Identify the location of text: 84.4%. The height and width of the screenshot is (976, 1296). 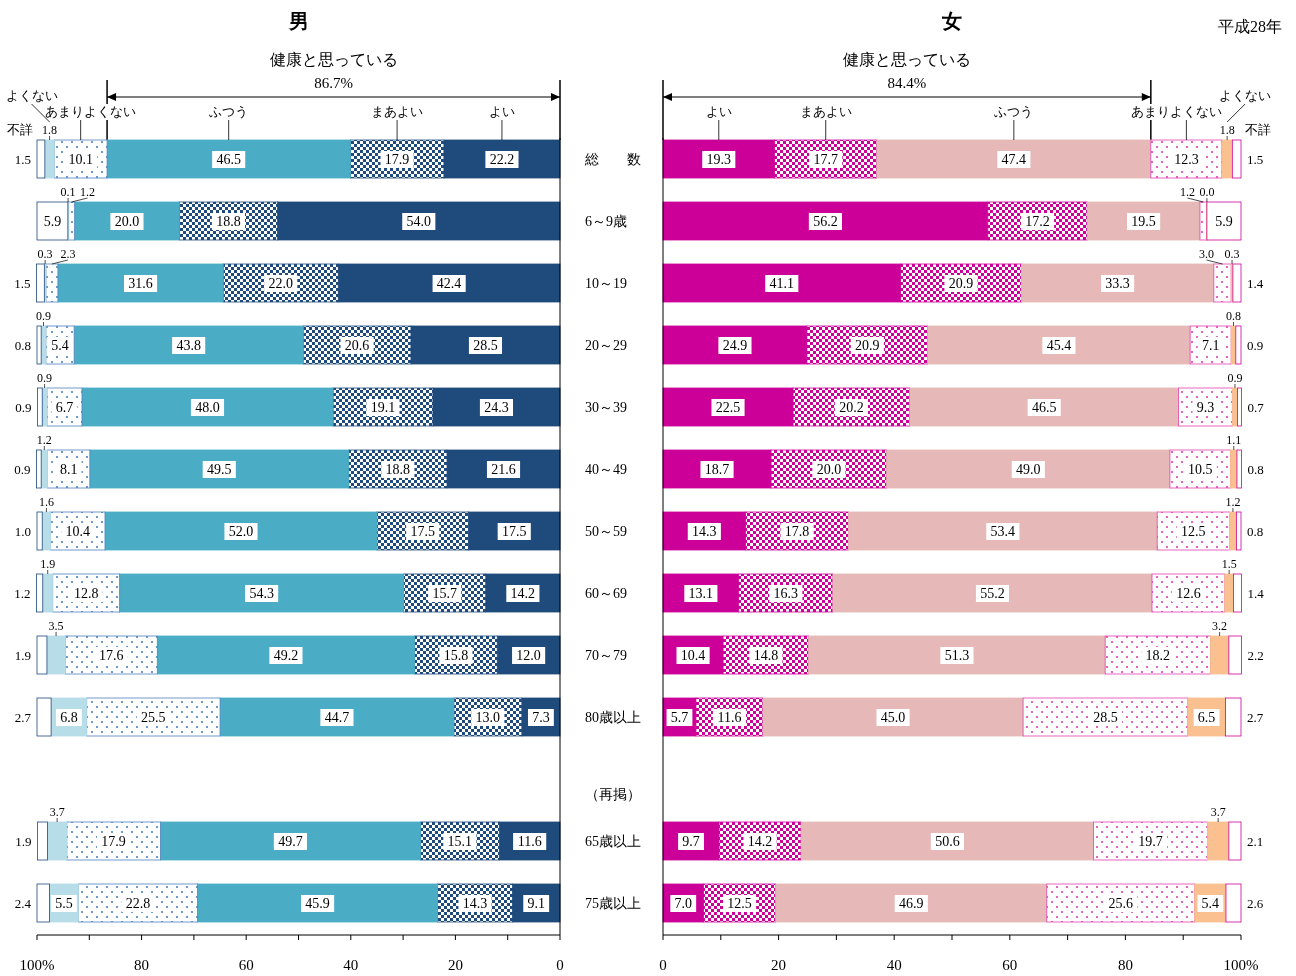
(907, 83).